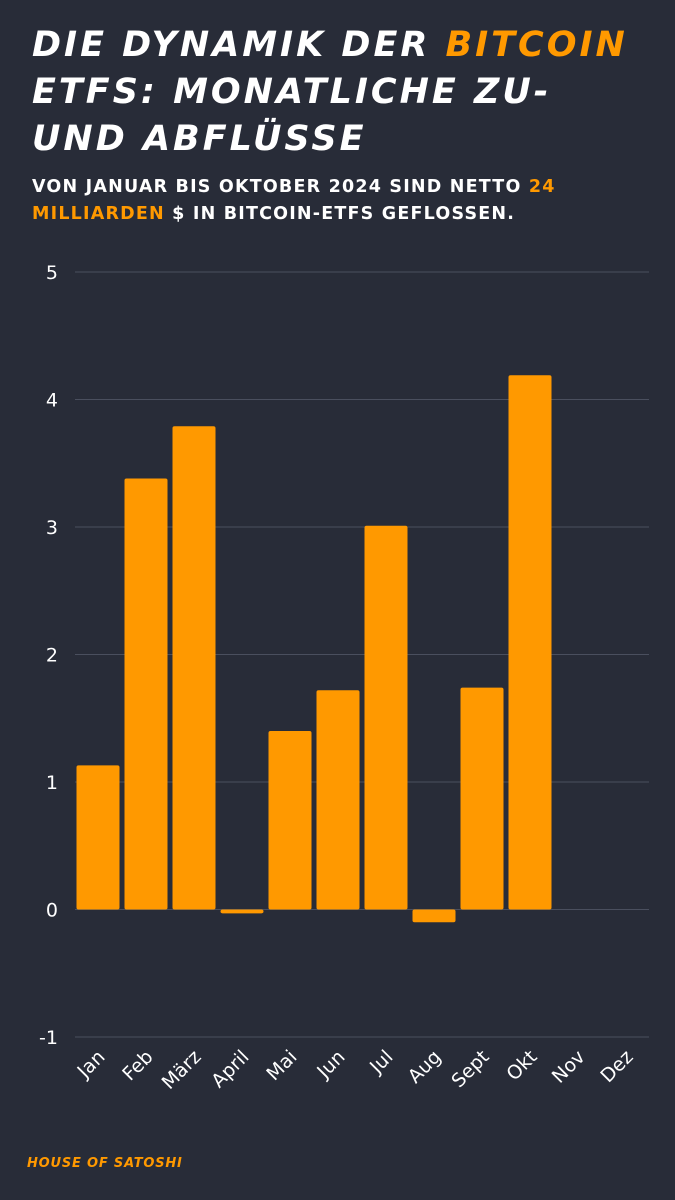  Describe the element at coordinates (530, 642) in the screenshot. I see `bar-Okt` at that location.